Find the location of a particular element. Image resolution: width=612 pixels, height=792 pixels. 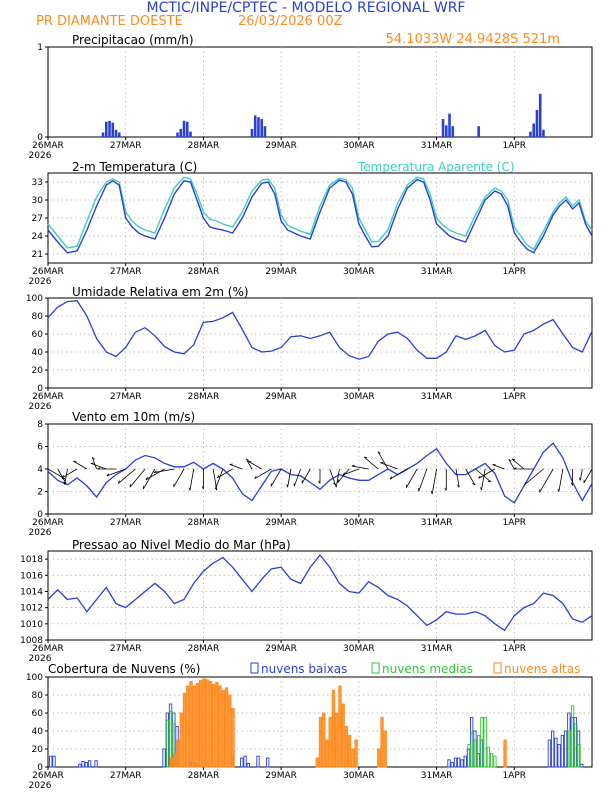

humidity-xtick-label: 27MAR is located at coordinates (126, 397).